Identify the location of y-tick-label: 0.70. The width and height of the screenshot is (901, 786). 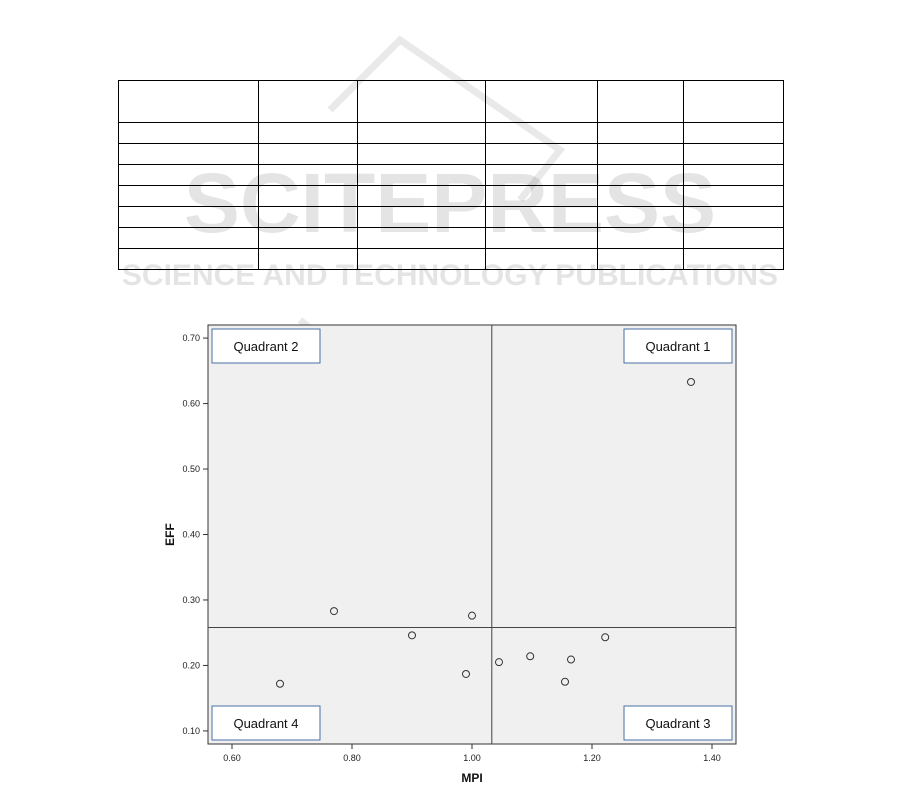
(191, 338).